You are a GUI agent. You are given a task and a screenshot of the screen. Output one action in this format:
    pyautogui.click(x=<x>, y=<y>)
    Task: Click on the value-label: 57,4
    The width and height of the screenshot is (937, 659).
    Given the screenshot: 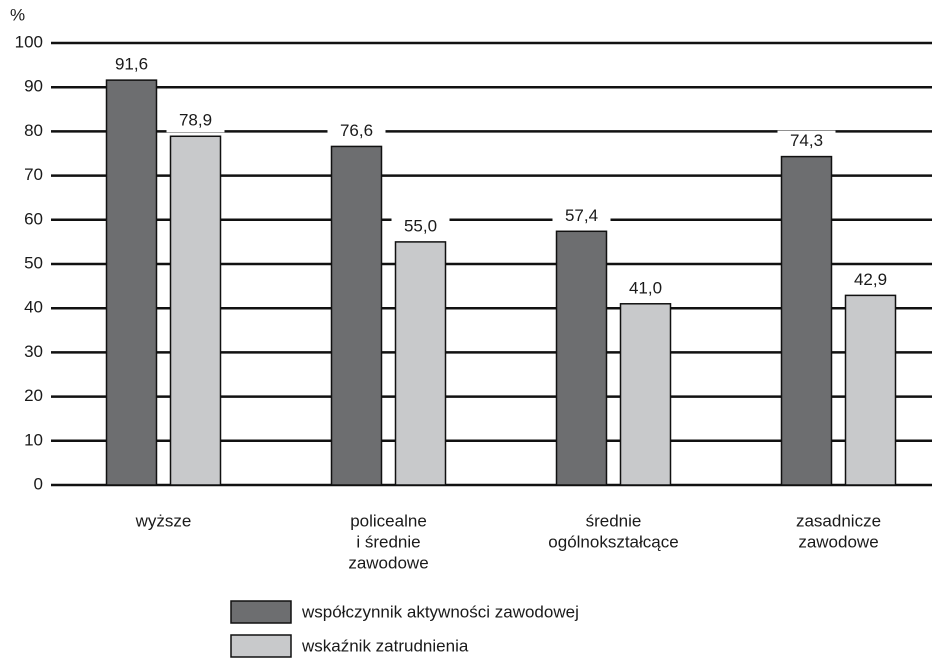 What is the action you would take?
    pyautogui.click(x=581, y=215)
    